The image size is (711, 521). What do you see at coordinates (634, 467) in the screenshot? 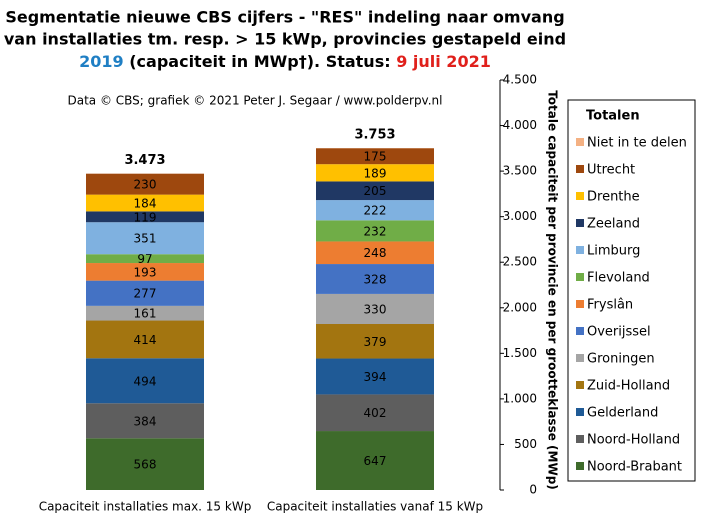
I see `legend-label: Noord-Brabant` at bounding box center [634, 467].